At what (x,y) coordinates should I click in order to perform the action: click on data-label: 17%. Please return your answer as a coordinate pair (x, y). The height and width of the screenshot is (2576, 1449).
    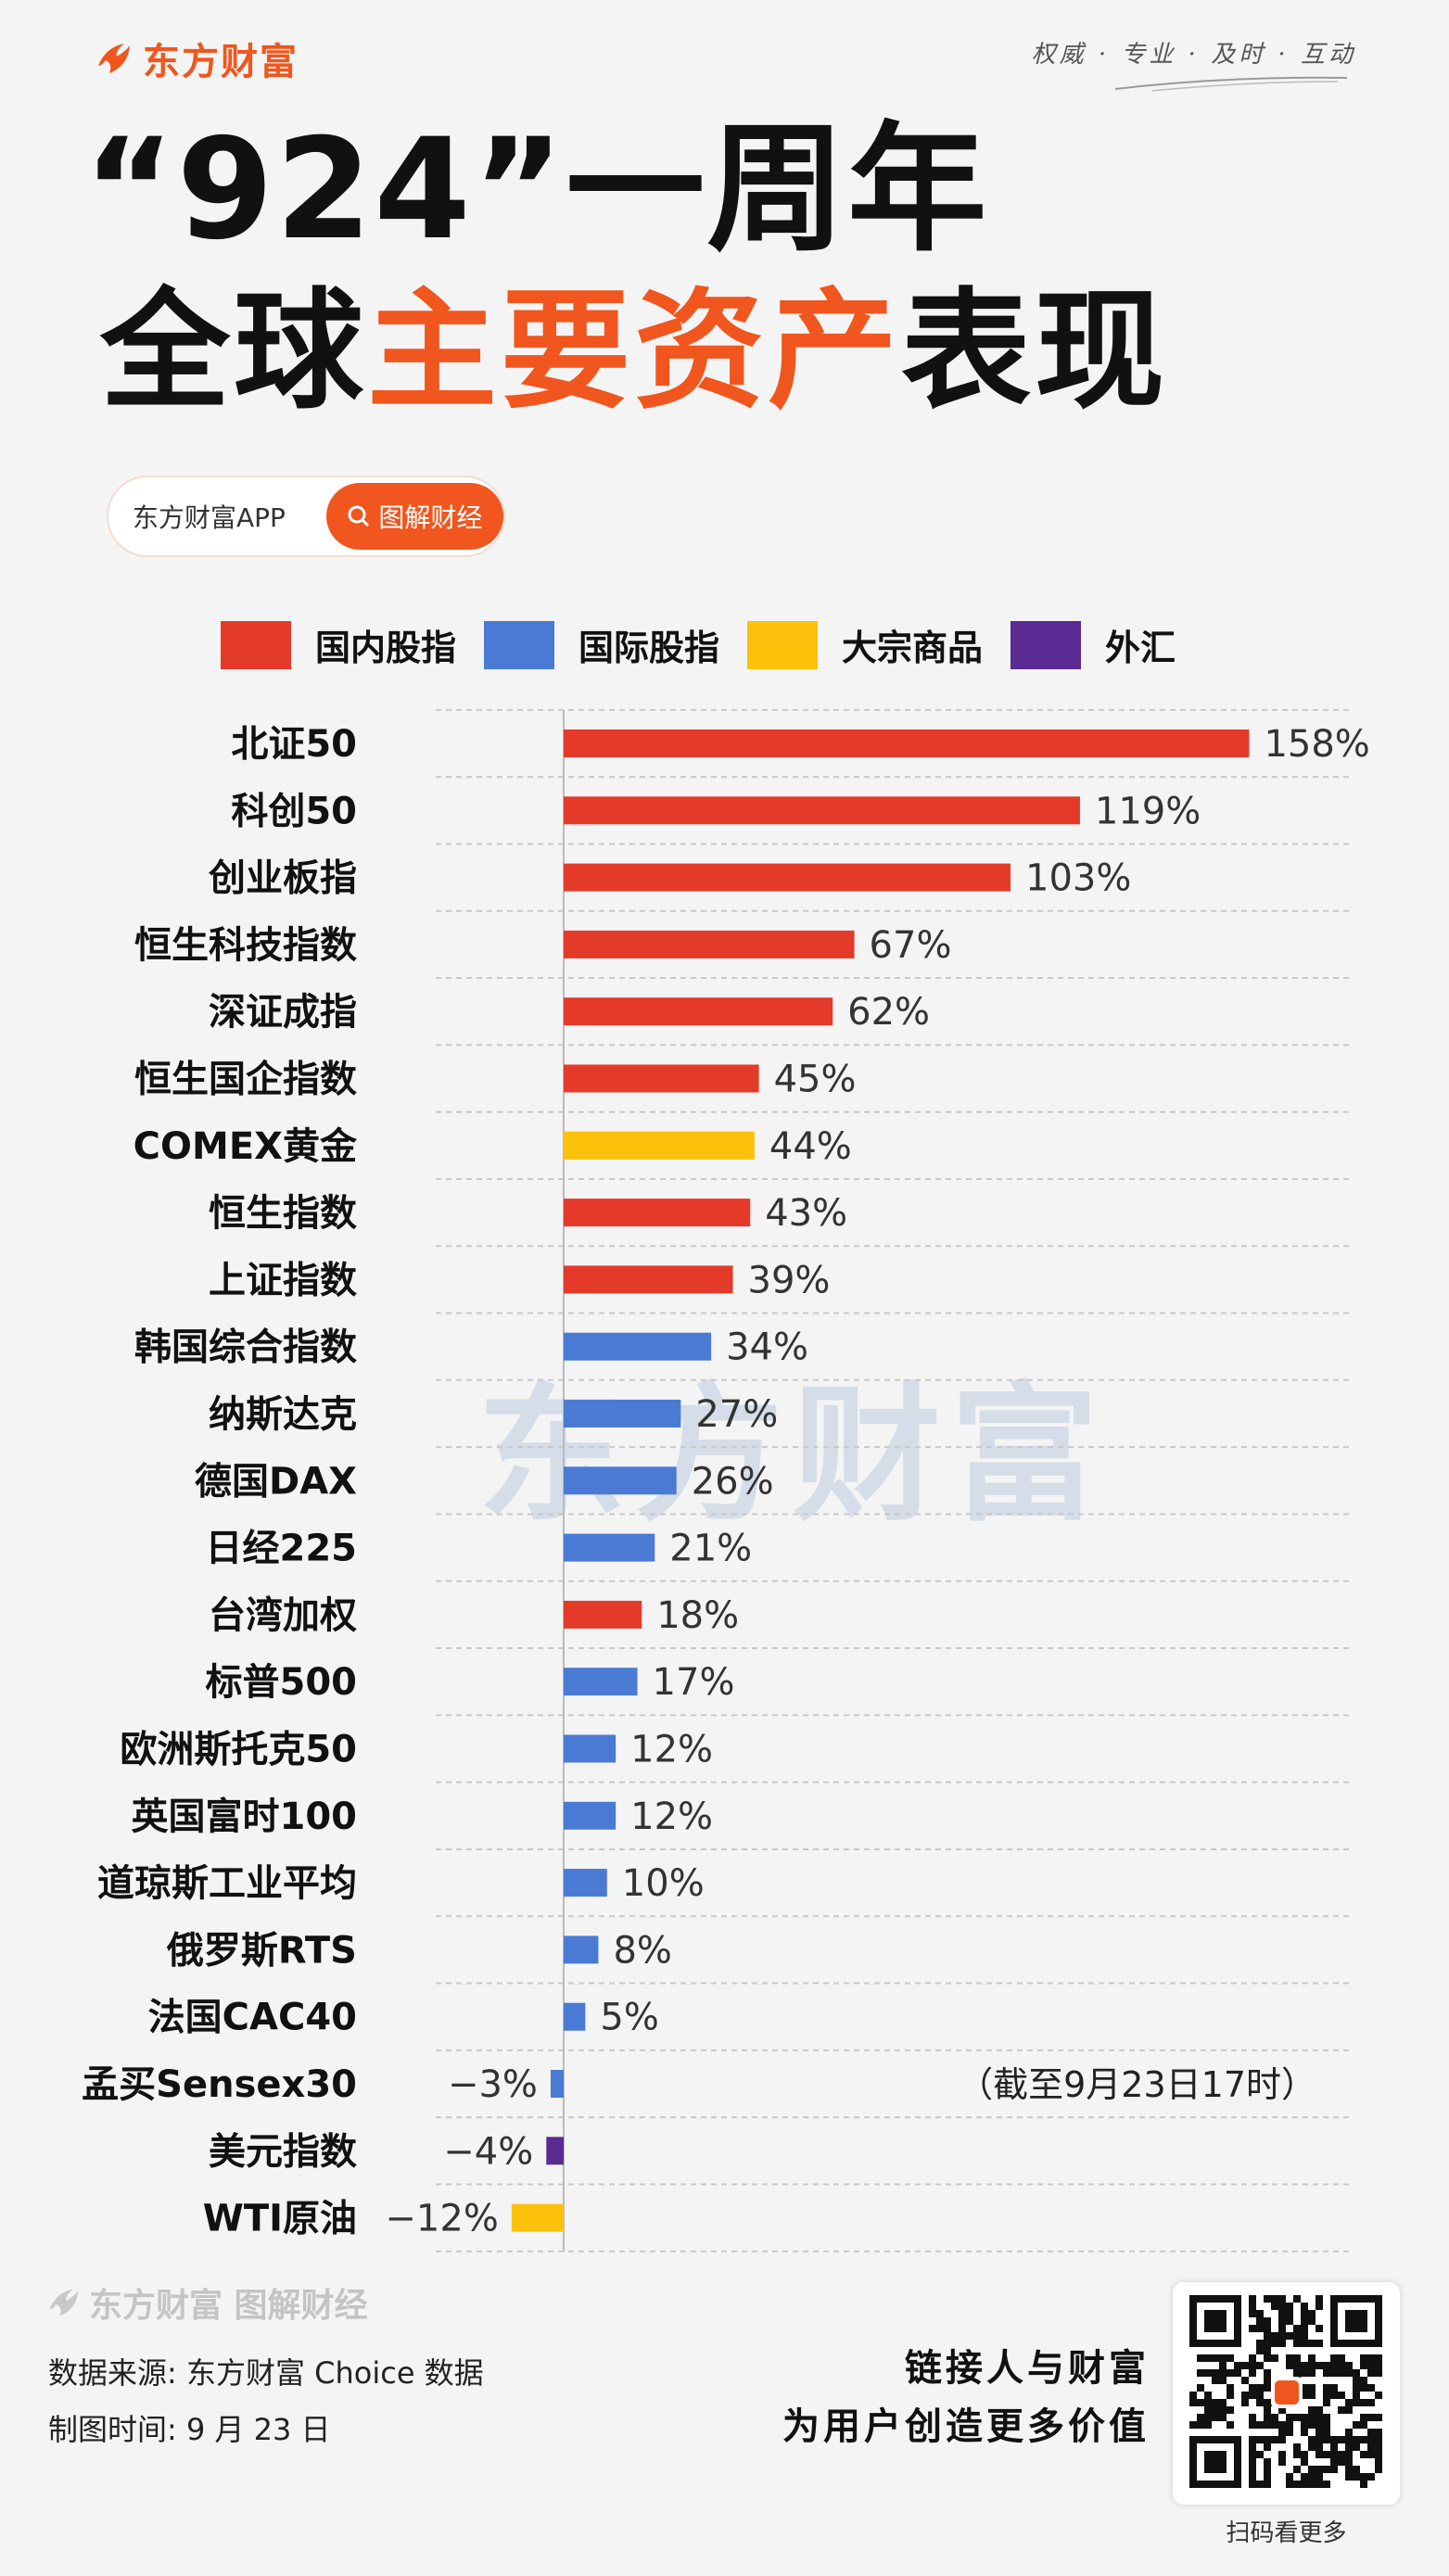
    Looking at the image, I should click on (694, 1682).